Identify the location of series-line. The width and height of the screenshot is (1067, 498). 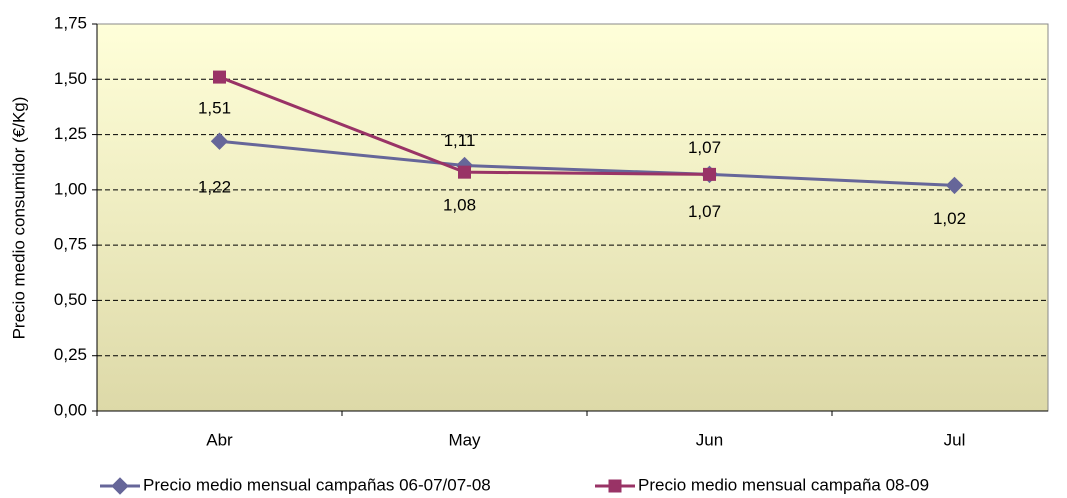
(587, 163).